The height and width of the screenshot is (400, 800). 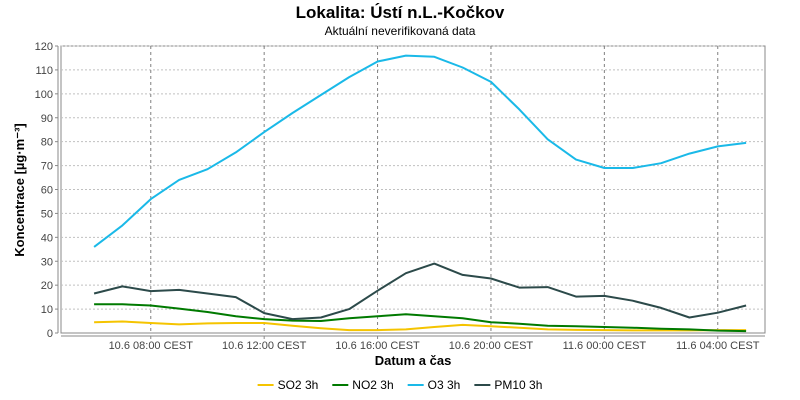 What do you see at coordinates (47, 119) in the screenshot?
I see `y-tick-label: 90` at bounding box center [47, 119].